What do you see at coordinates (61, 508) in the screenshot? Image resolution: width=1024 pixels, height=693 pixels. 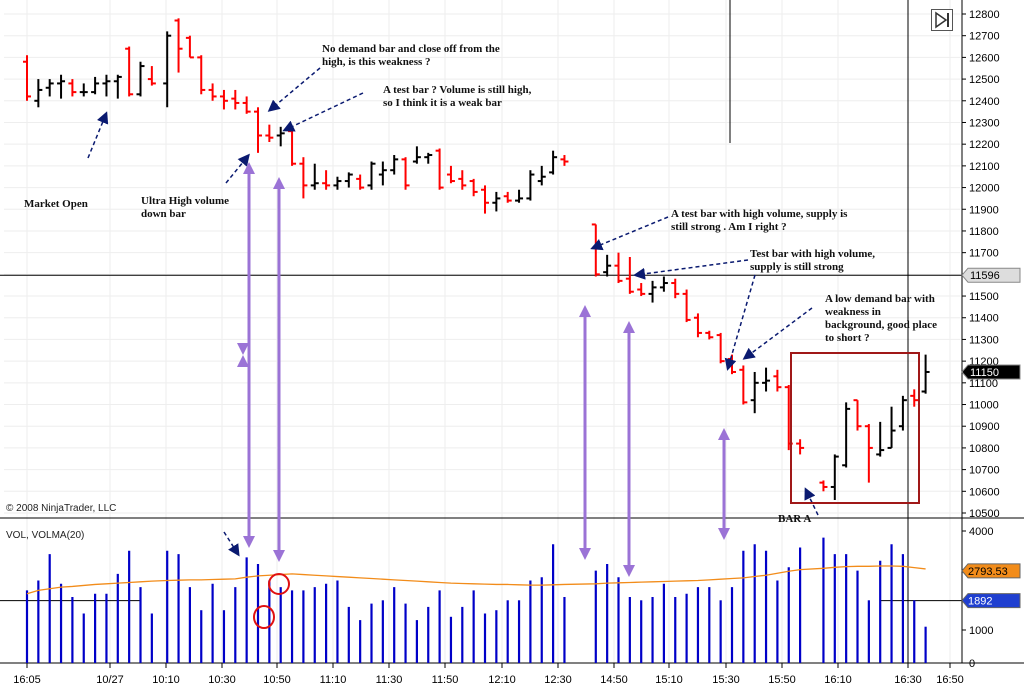 I see `copyright-text: © 2008 NinjaTrader, LLC` at bounding box center [61, 508].